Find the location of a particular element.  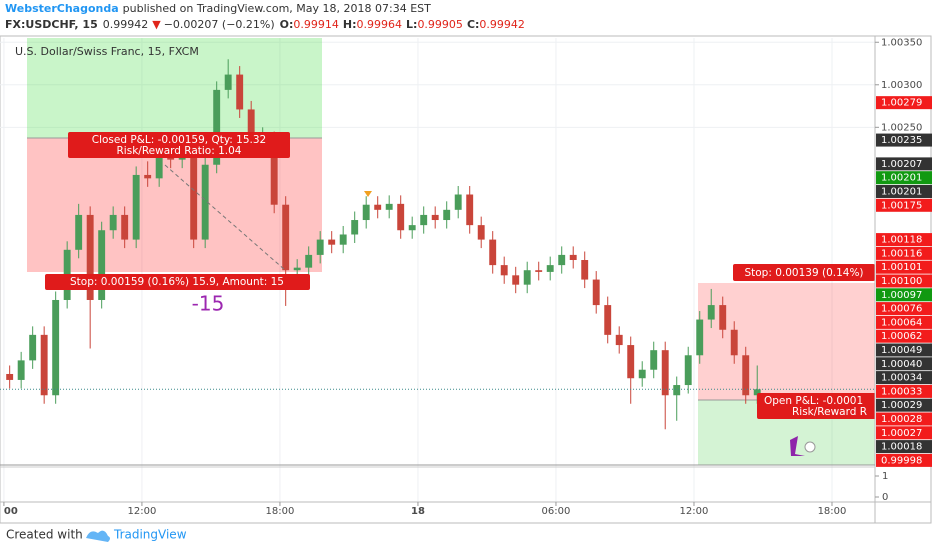

last-price: 0.99942 is located at coordinates (126, 24).